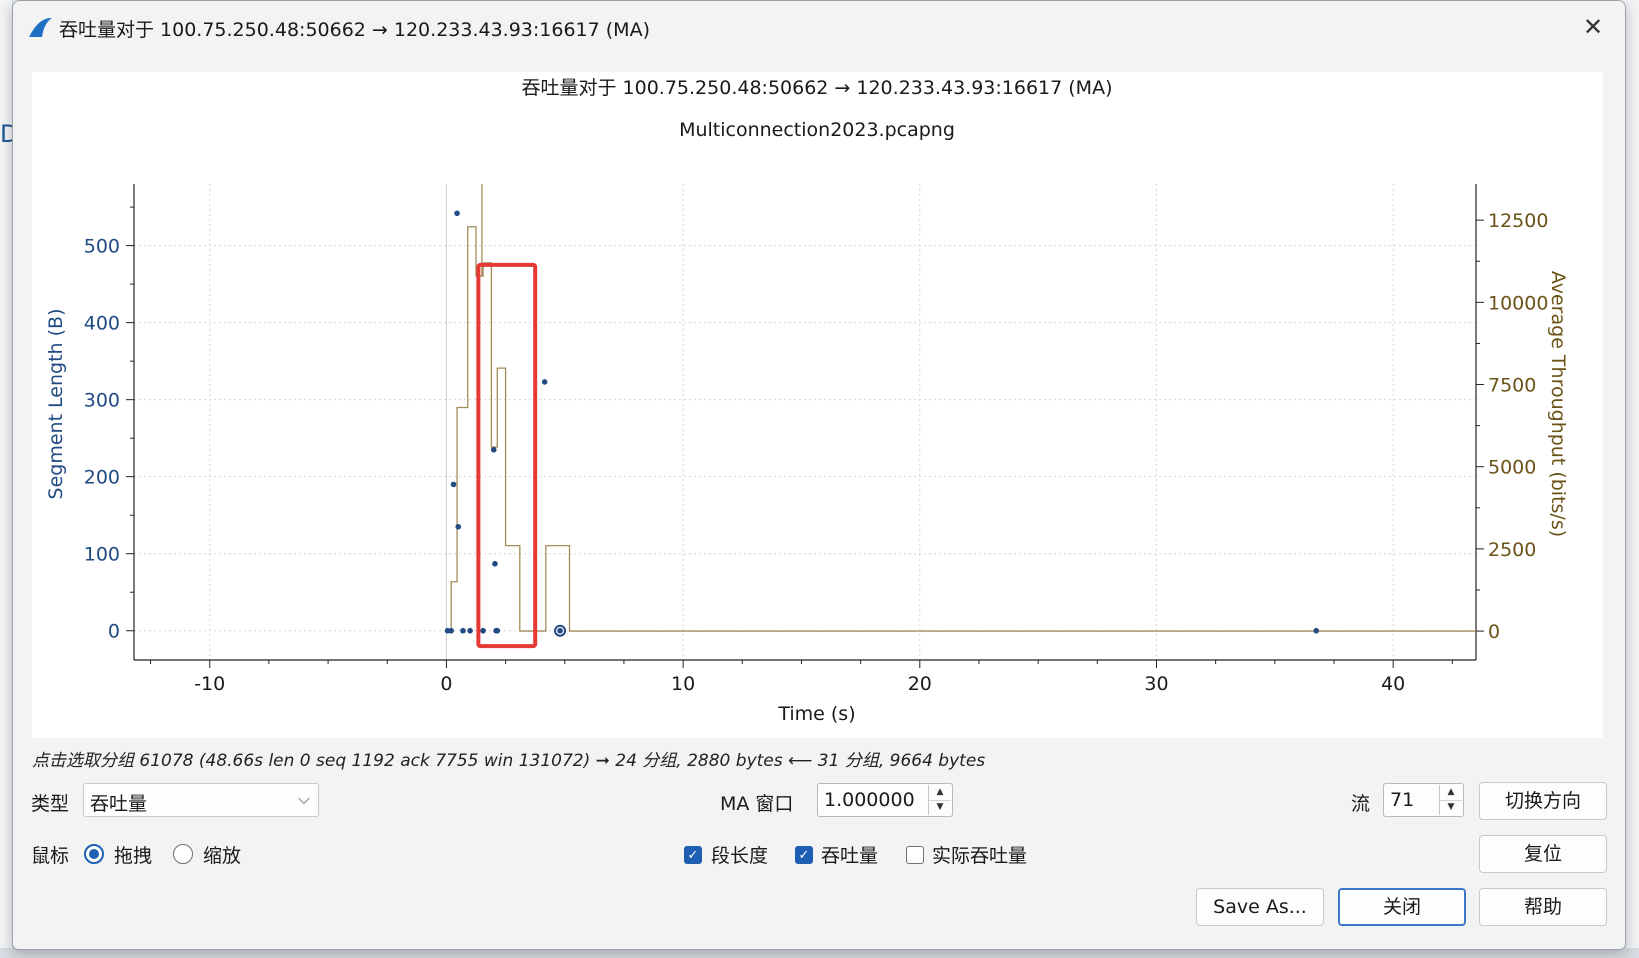 The height and width of the screenshot is (958, 1639). Describe the element at coordinates (740, 856) in the screenshot. I see `segment-length-label: 段长度` at that location.